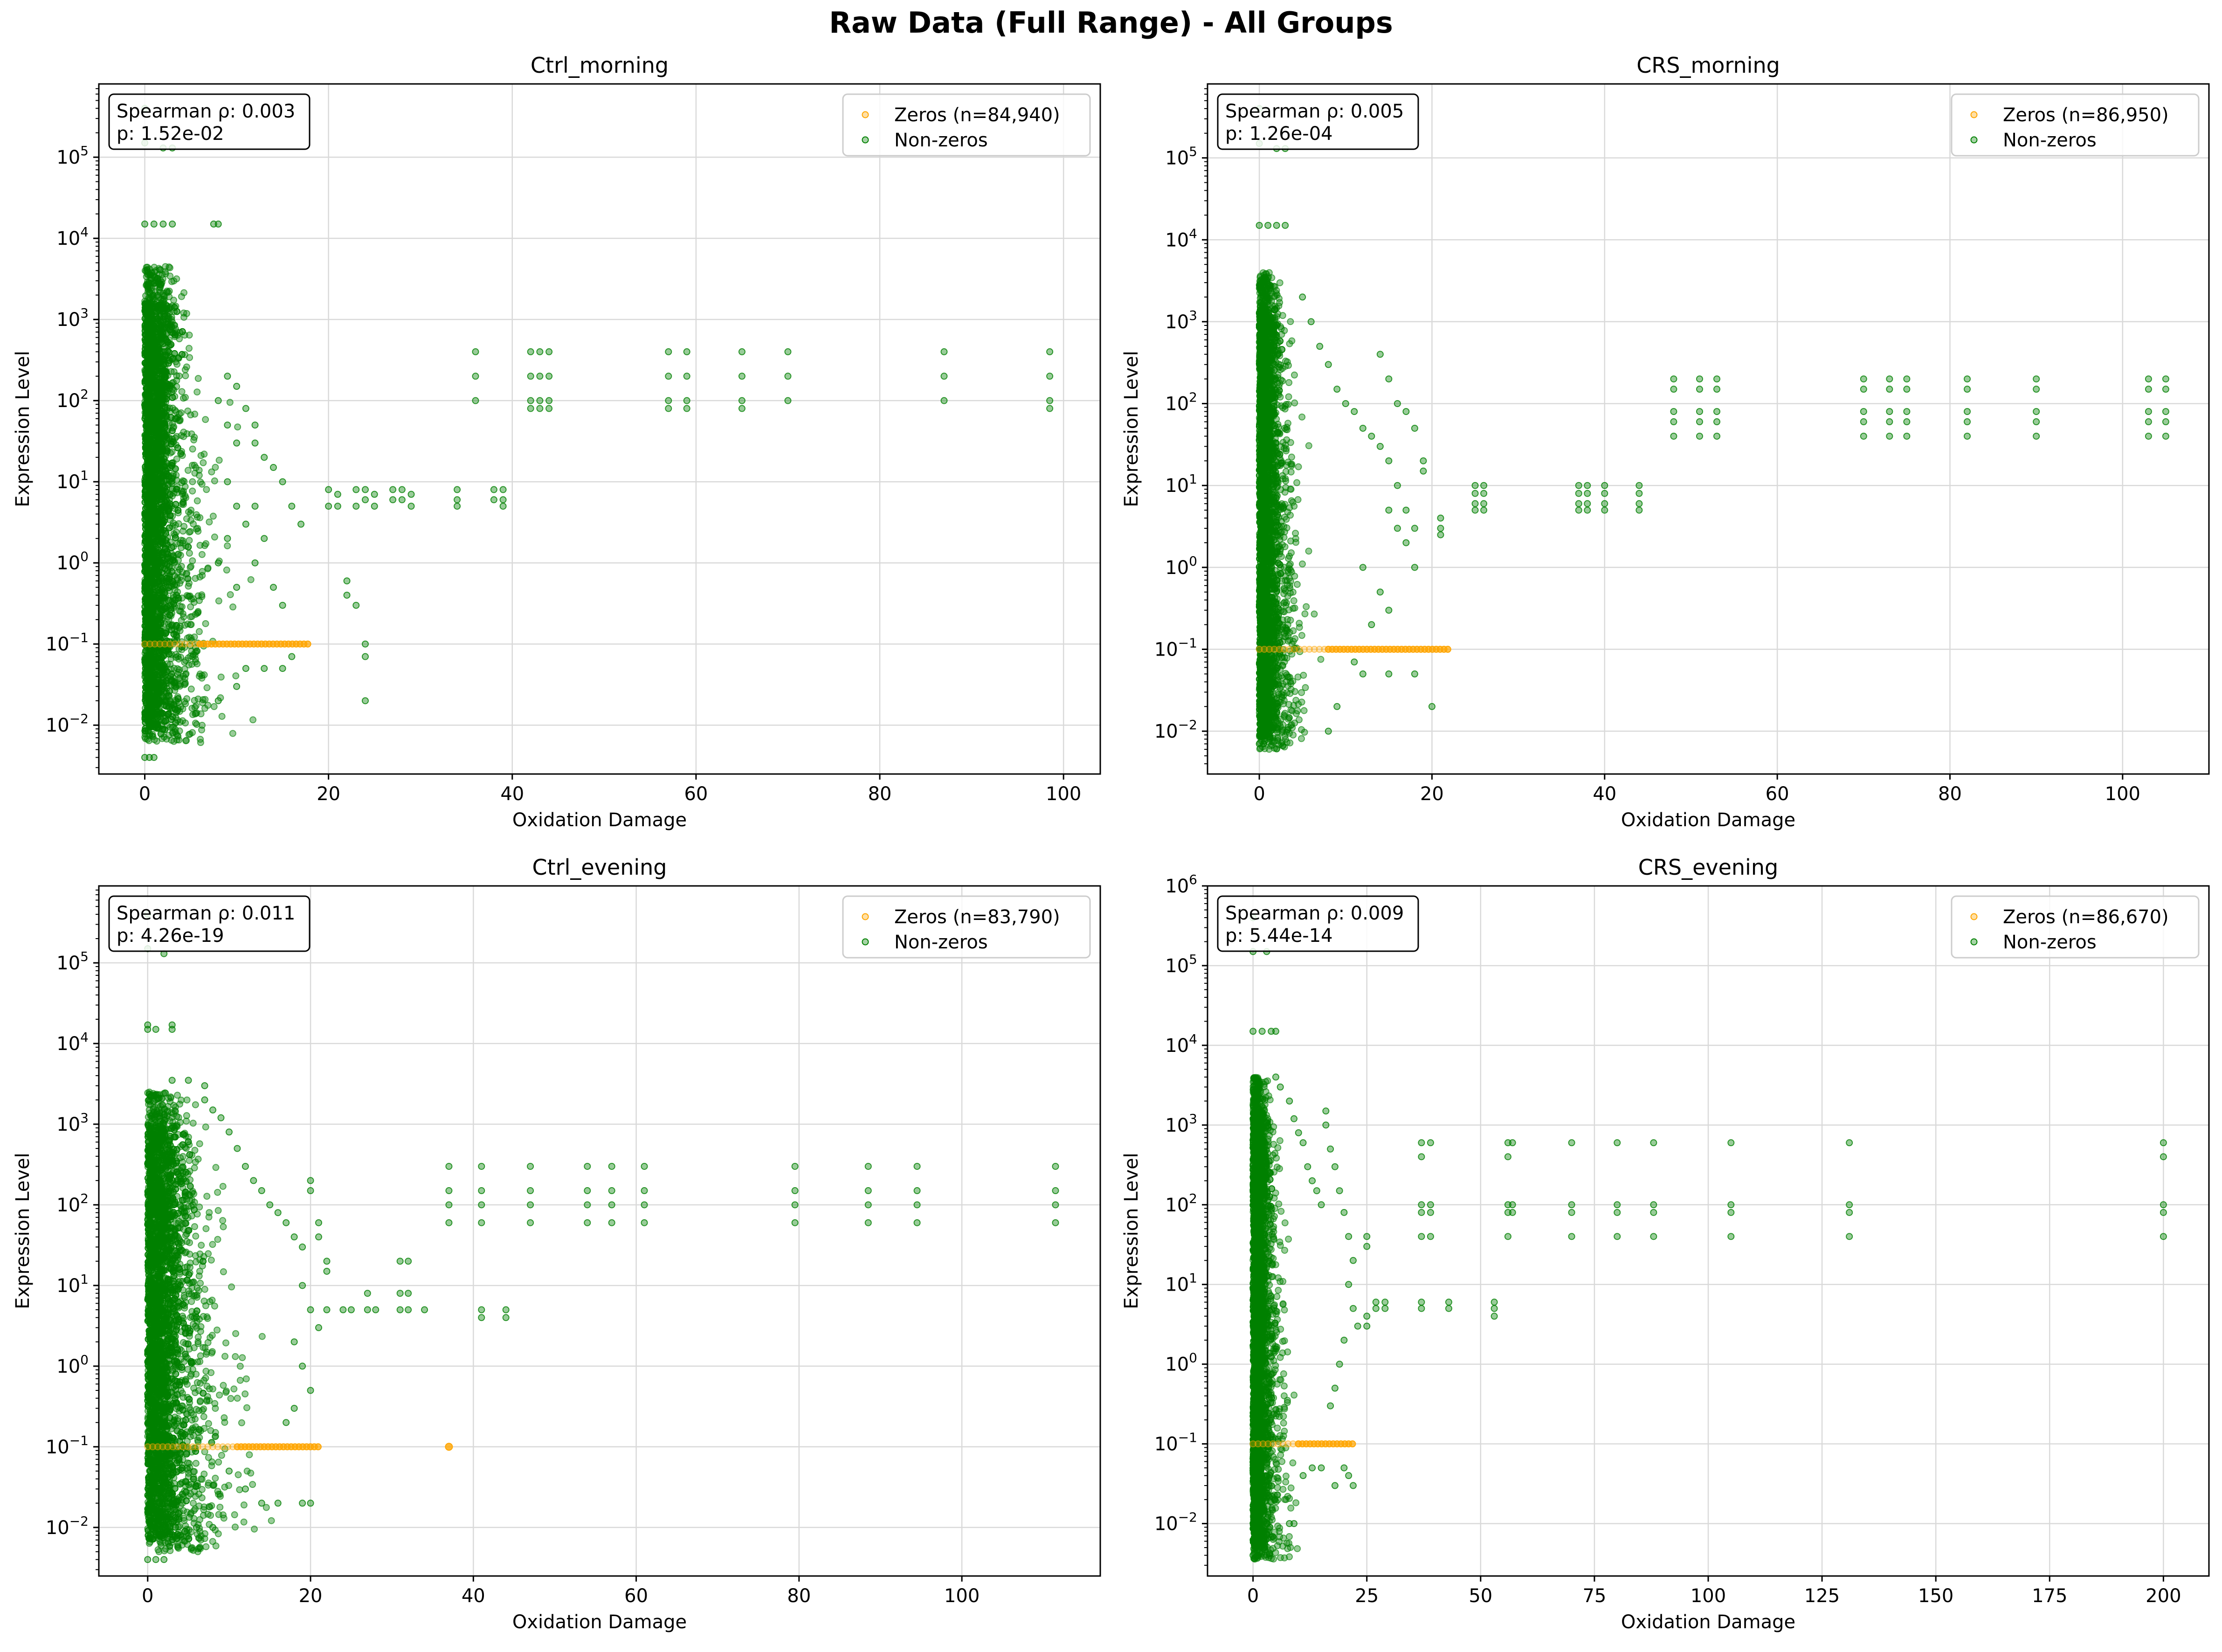 The image size is (2222, 1652). What do you see at coordinates (72, 561) in the screenshot?
I see `y-tick-label: 100` at bounding box center [72, 561].